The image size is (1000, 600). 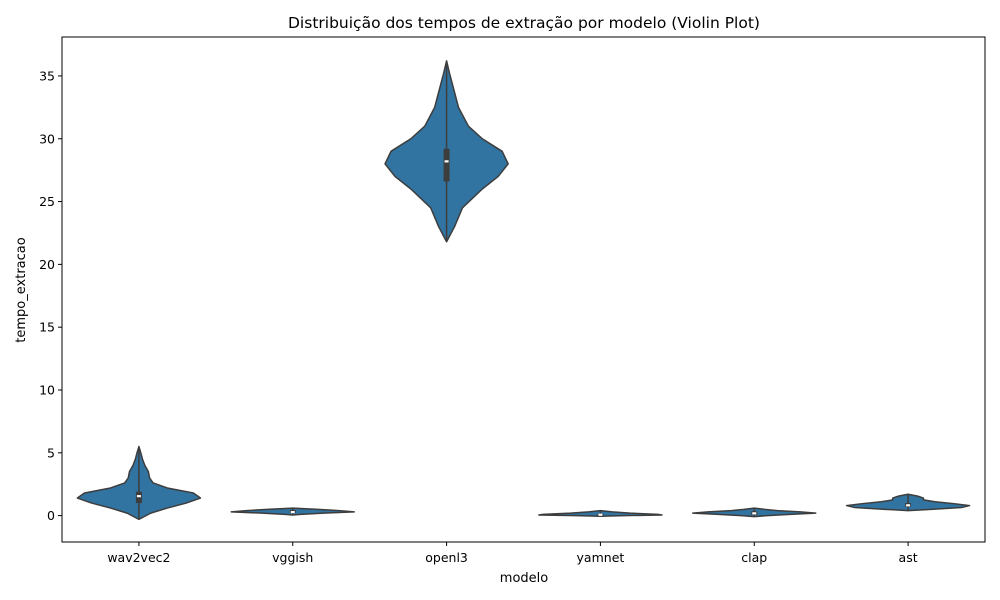 I want to click on x-tick-label: wav2vec2, so click(x=138, y=557).